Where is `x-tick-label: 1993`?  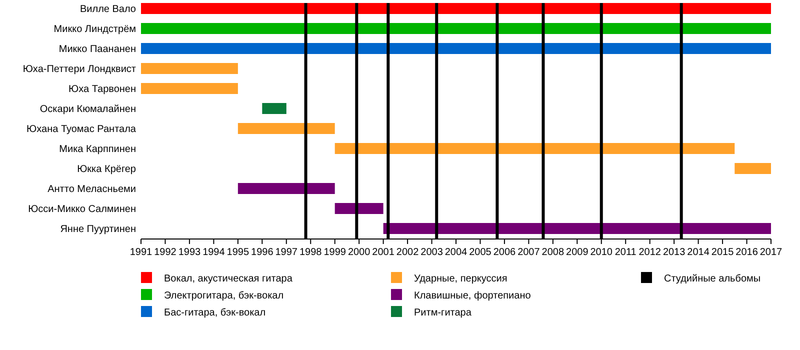 x-tick-label: 1993 is located at coordinates (190, 252).